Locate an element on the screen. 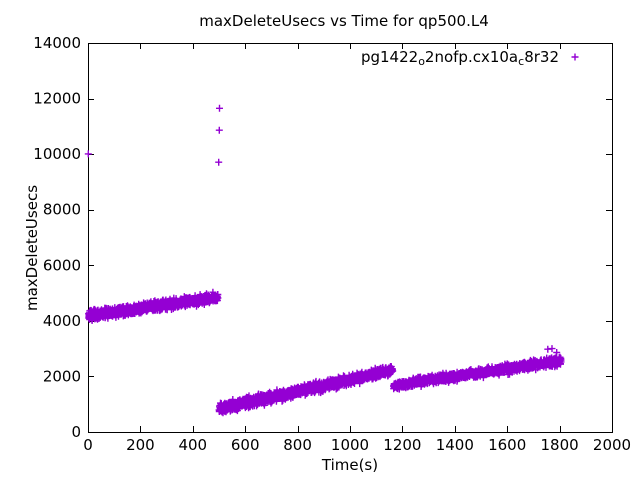 The width and height of the screenshot is (640, 480). x-tick-label: 1400 is located at coordinates (455, 445).